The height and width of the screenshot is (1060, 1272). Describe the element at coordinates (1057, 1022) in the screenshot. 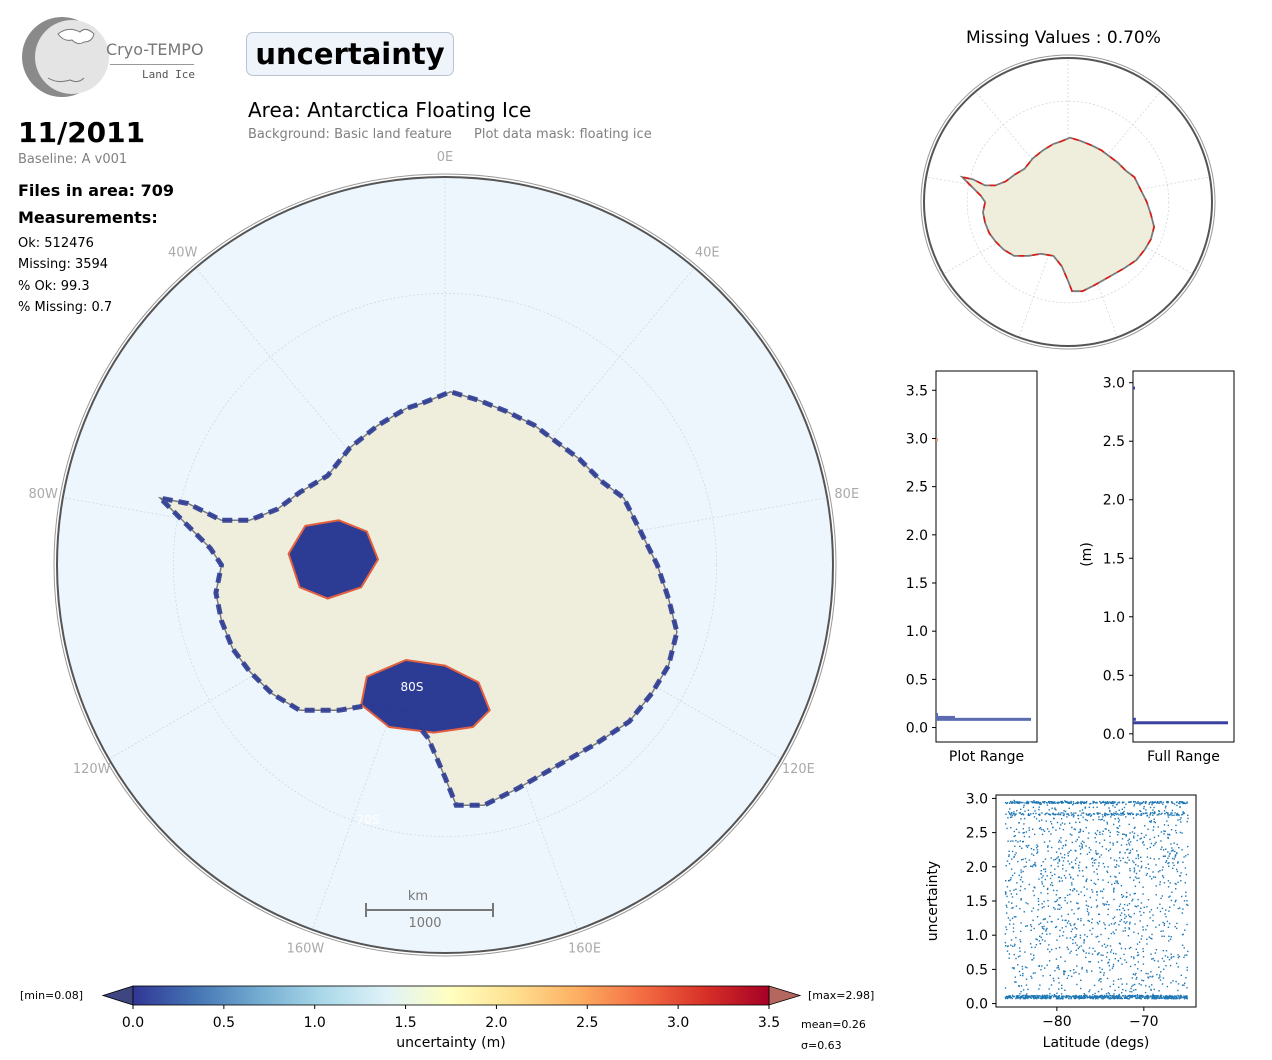

I see `scatter-xtick-label: −80` at that location.